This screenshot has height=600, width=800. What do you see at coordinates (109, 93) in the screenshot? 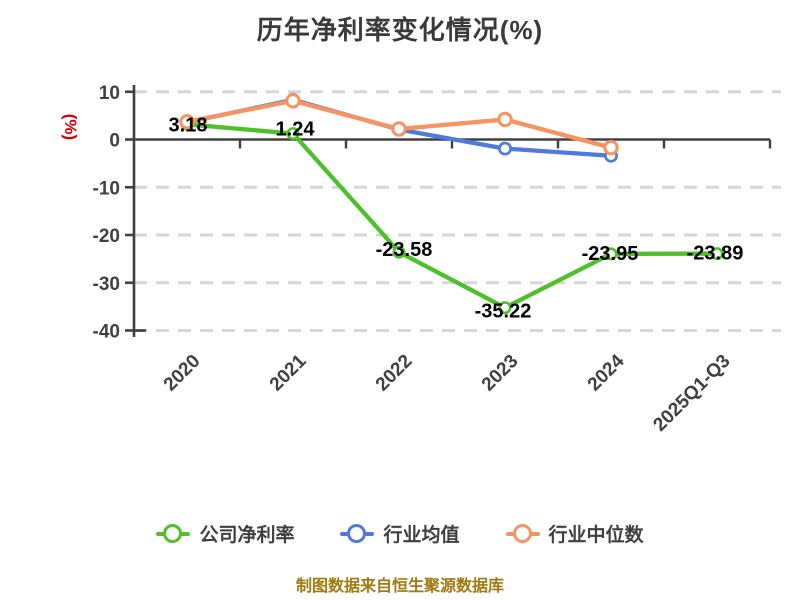
I see `y-tick-label: 10` at bounding box center [109, 93].